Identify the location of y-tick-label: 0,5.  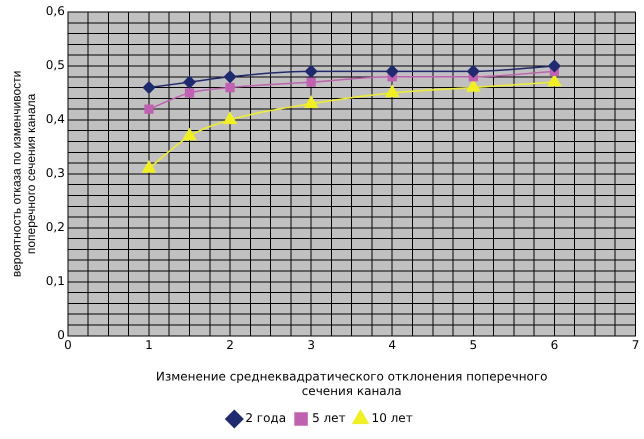
(55, 65).